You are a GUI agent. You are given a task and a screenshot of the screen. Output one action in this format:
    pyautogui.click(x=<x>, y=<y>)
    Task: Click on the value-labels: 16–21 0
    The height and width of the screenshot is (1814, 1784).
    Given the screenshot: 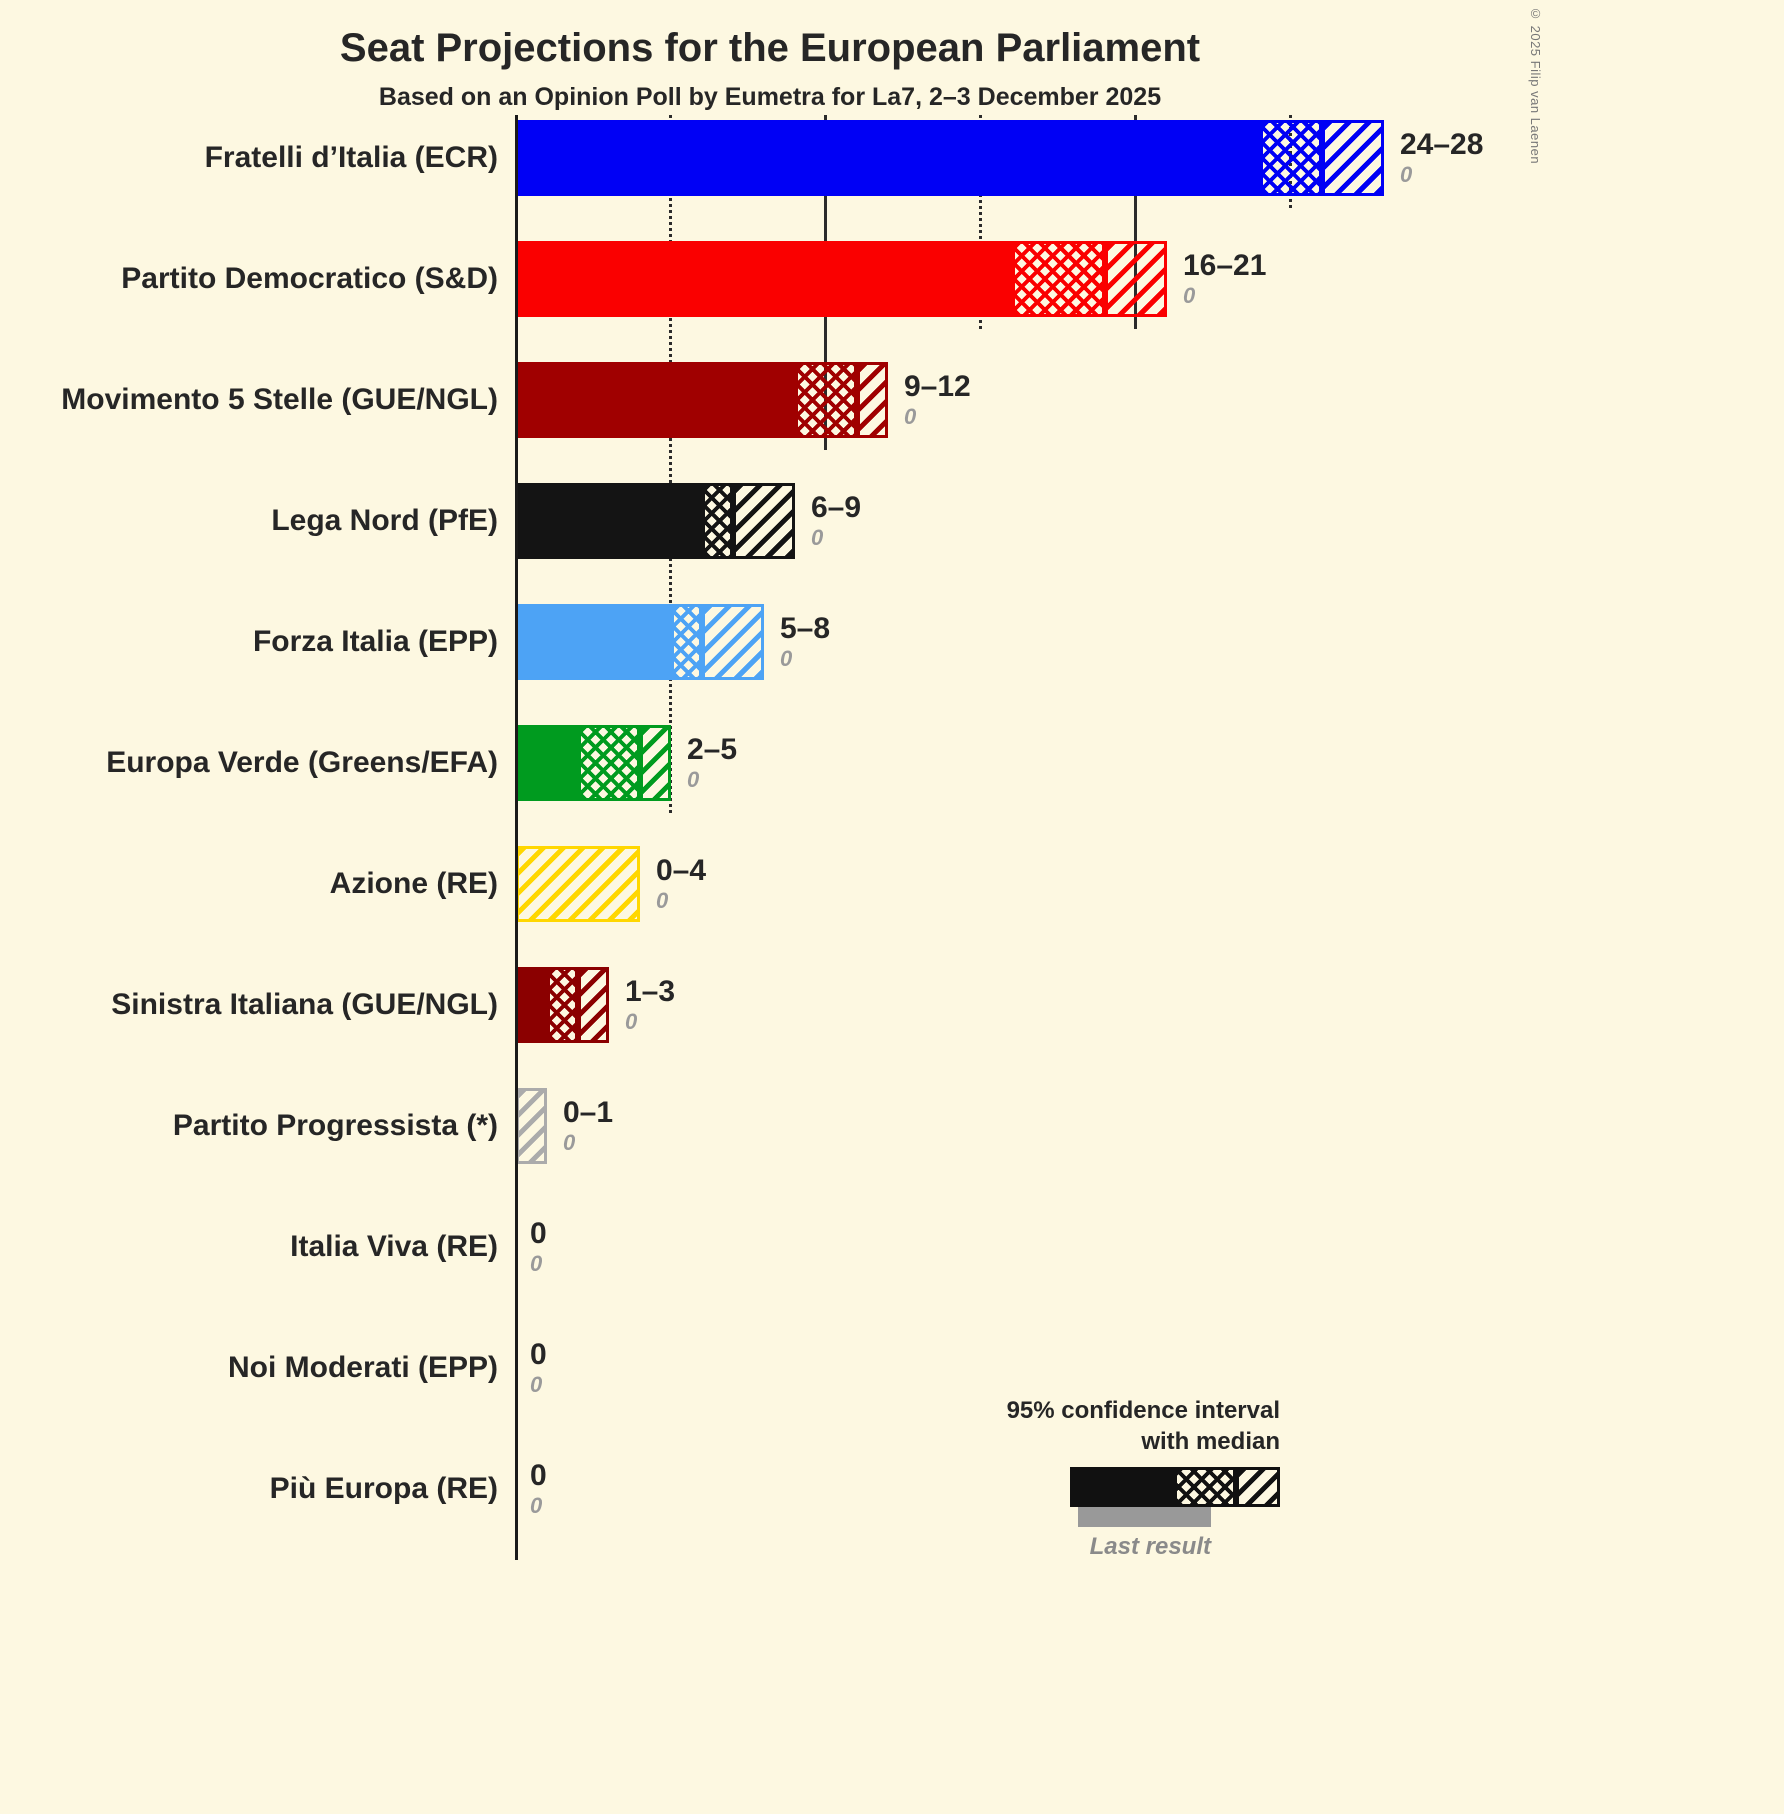 What is the action you would take?
    pyautogui.click(x=1224, y=279)
    